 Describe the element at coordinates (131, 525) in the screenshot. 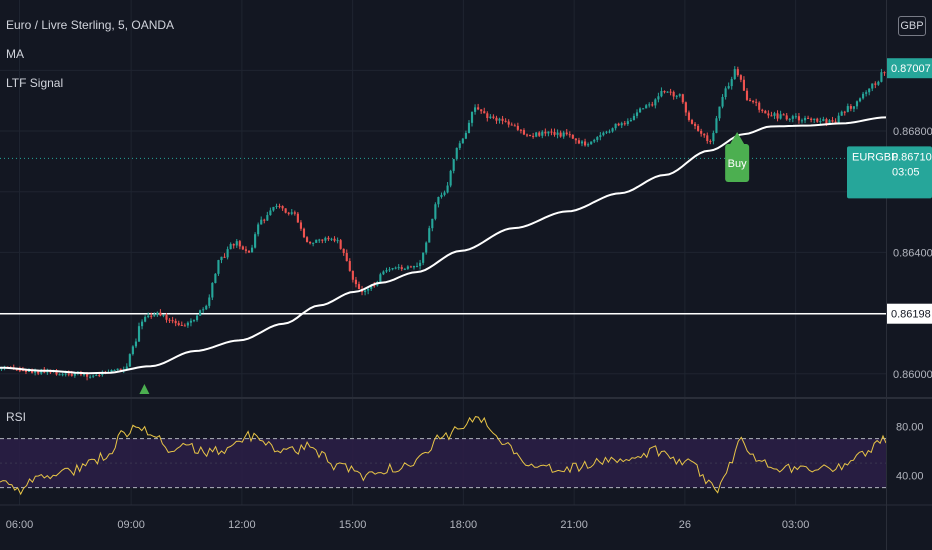

I see `time-tick-label: 09:00` at that location.